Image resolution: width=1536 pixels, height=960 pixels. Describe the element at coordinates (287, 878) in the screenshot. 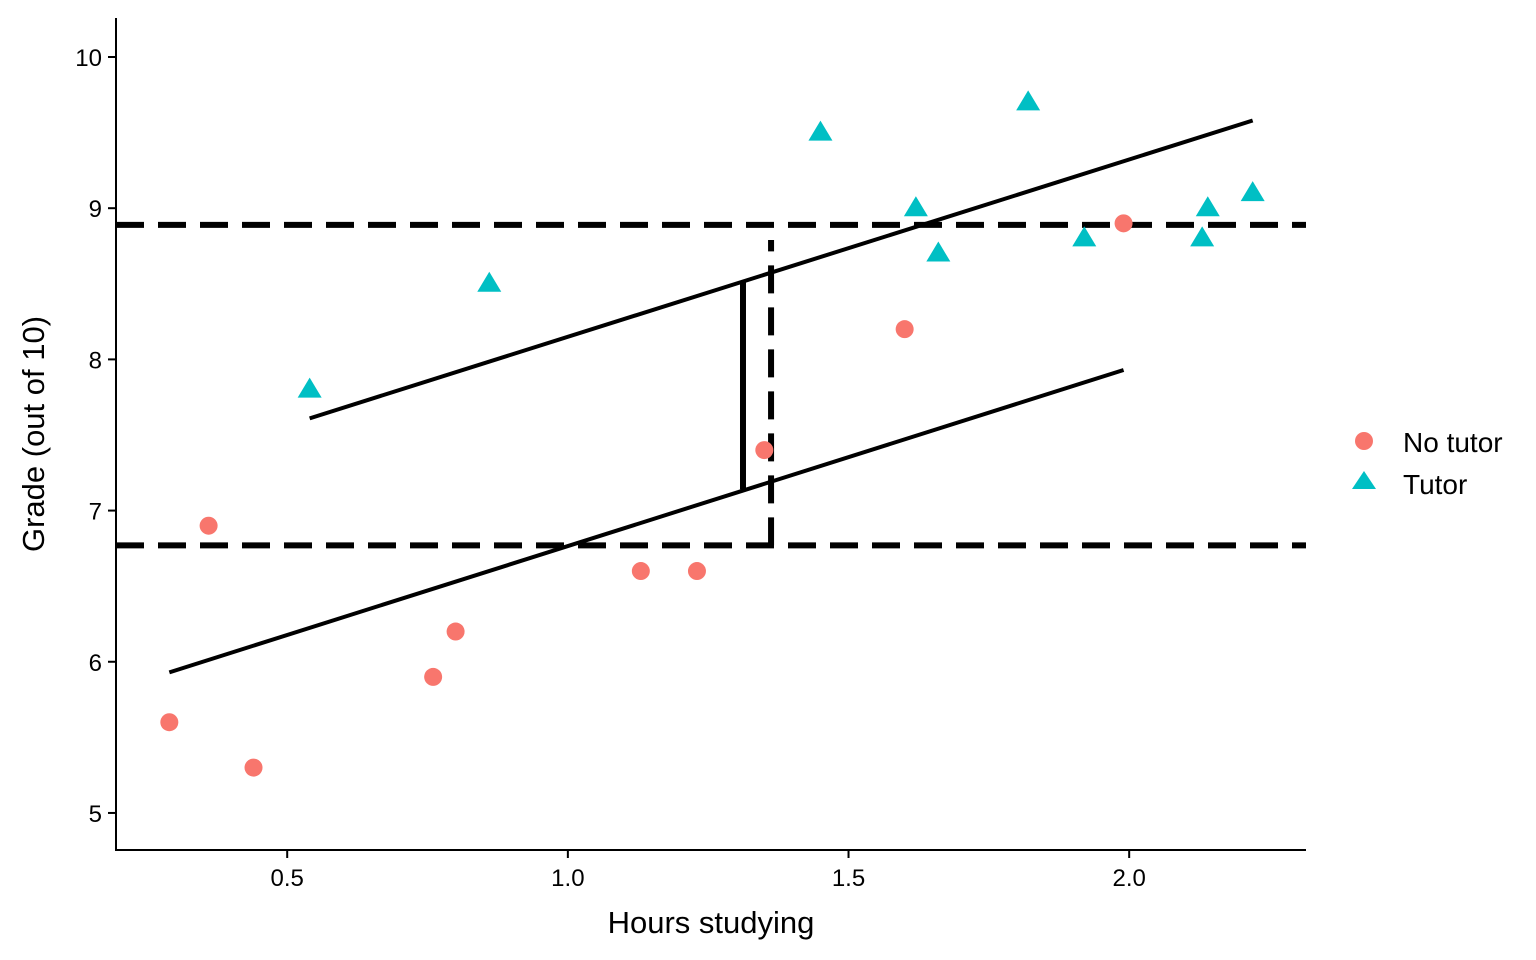

I see `x-tick-label: 0.5` at that location.